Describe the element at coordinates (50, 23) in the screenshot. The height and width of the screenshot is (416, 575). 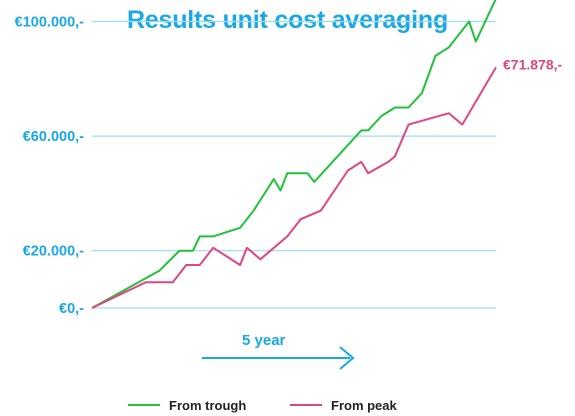
I see `y-tick-label: €100.000,-` at that location.